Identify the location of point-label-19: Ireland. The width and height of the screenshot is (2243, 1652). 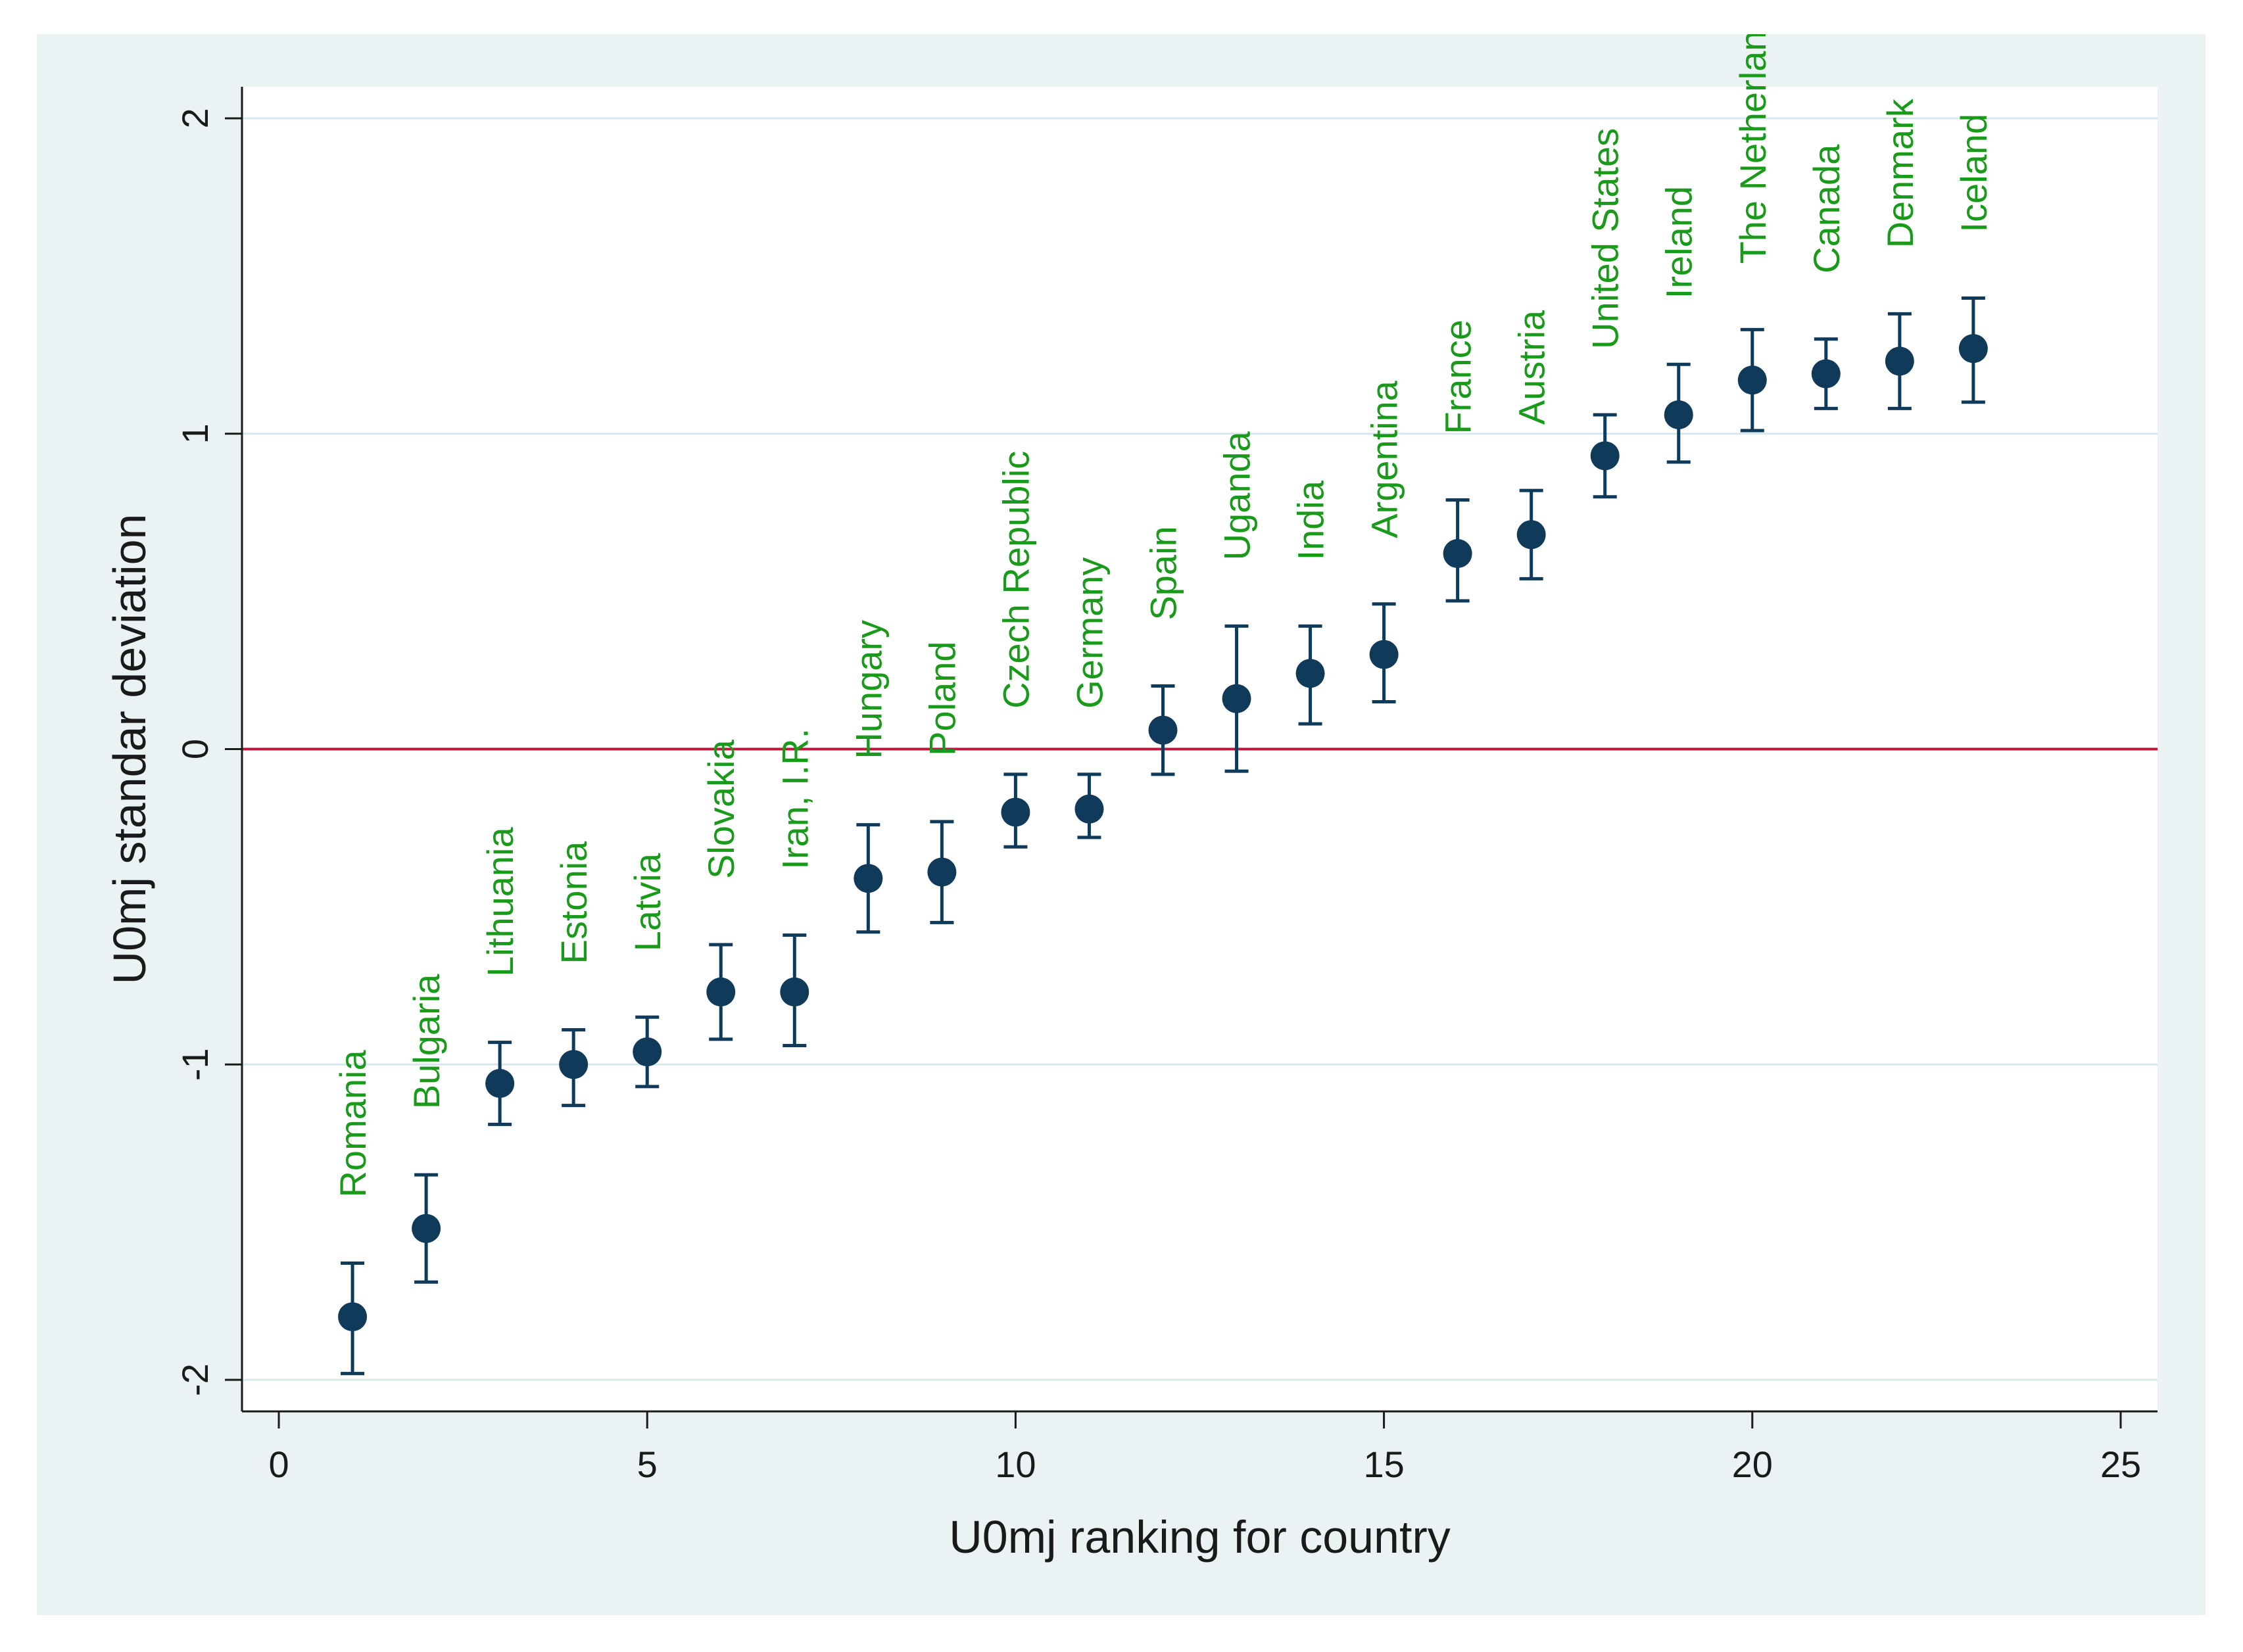
(1679, 242).